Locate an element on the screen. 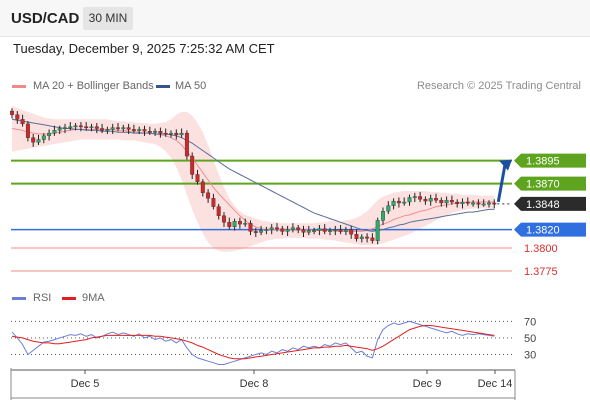 Image resolution: width=590 pixels, height=400 pixels. level-label-1.3870: 1.3870 is located at coordinates (543, 185).